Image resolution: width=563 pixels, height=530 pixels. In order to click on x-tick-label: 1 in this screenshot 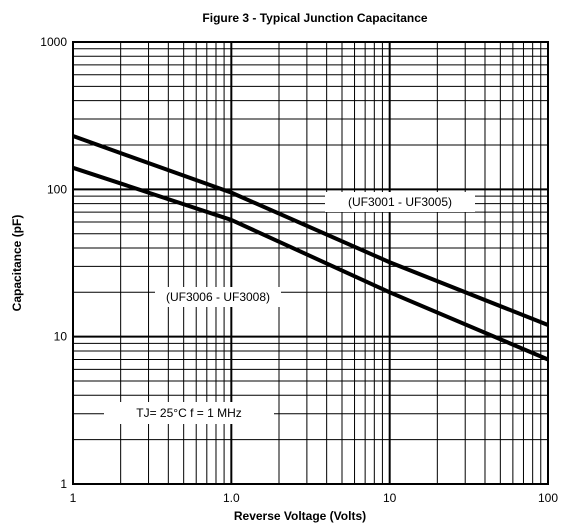, I will do `click(73, 498)`.